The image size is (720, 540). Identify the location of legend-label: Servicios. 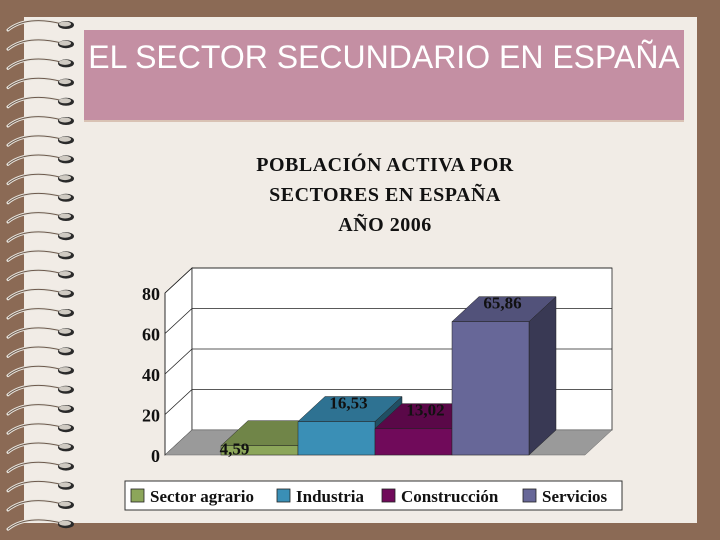
(575, 496).